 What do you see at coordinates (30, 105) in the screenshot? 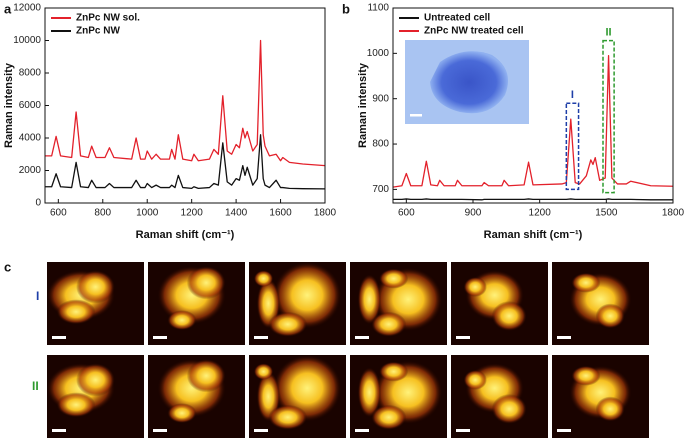
I see `y-tick-label: 6000` at bounding box center [30, 105].